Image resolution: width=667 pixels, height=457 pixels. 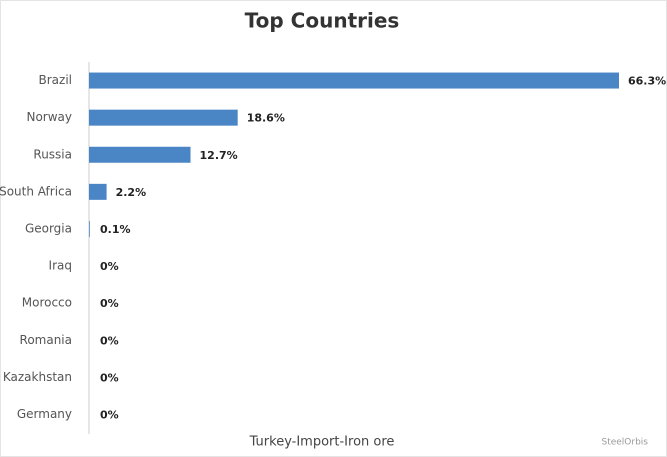 I want to click on y-tick-label: Georgia, so click(x=48, y=228).